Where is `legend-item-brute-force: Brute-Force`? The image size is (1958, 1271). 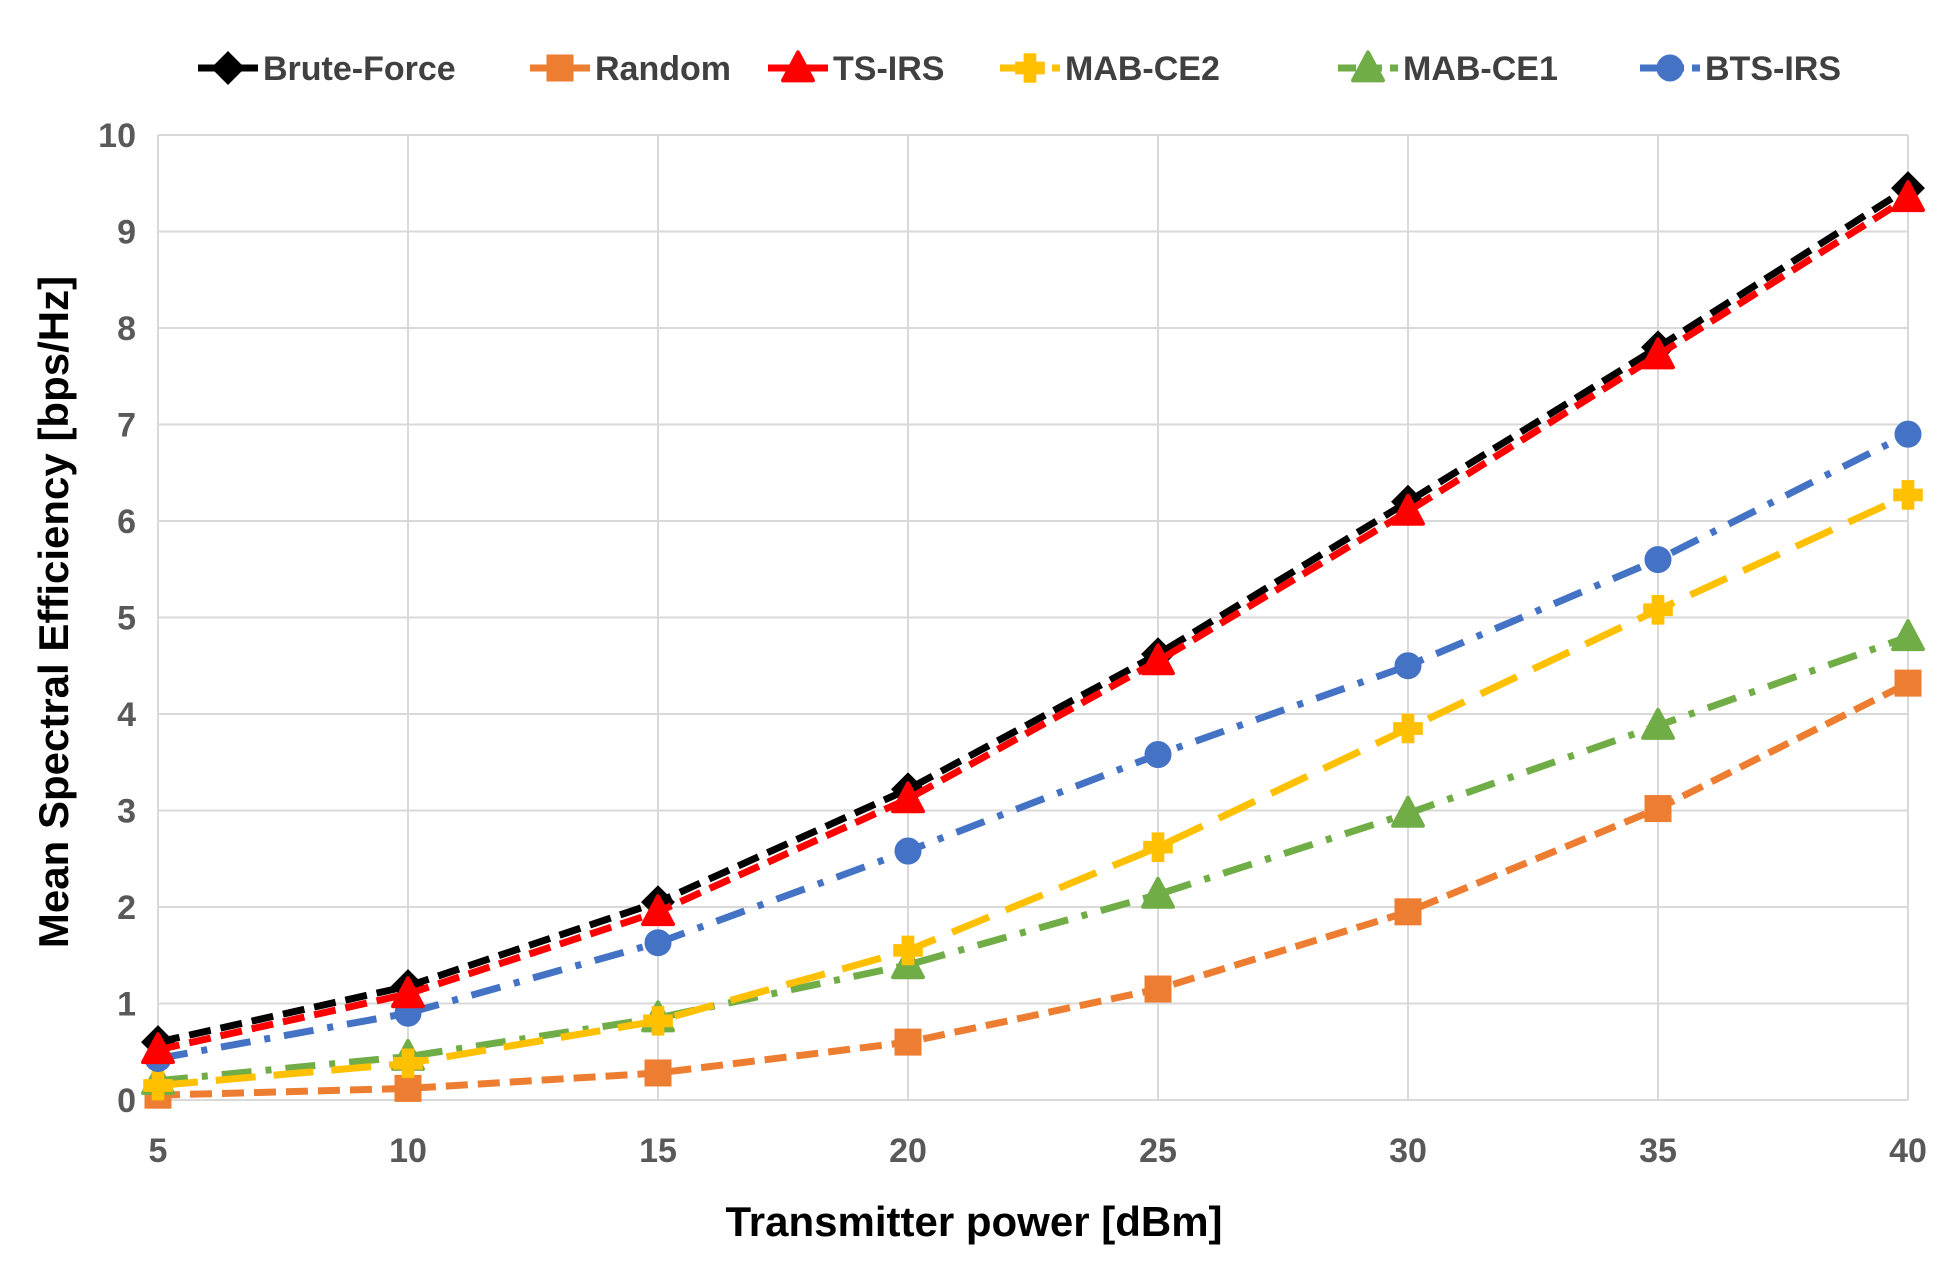 legend-item-brute-force: Brute-Force is located at coordinates (327, 69).